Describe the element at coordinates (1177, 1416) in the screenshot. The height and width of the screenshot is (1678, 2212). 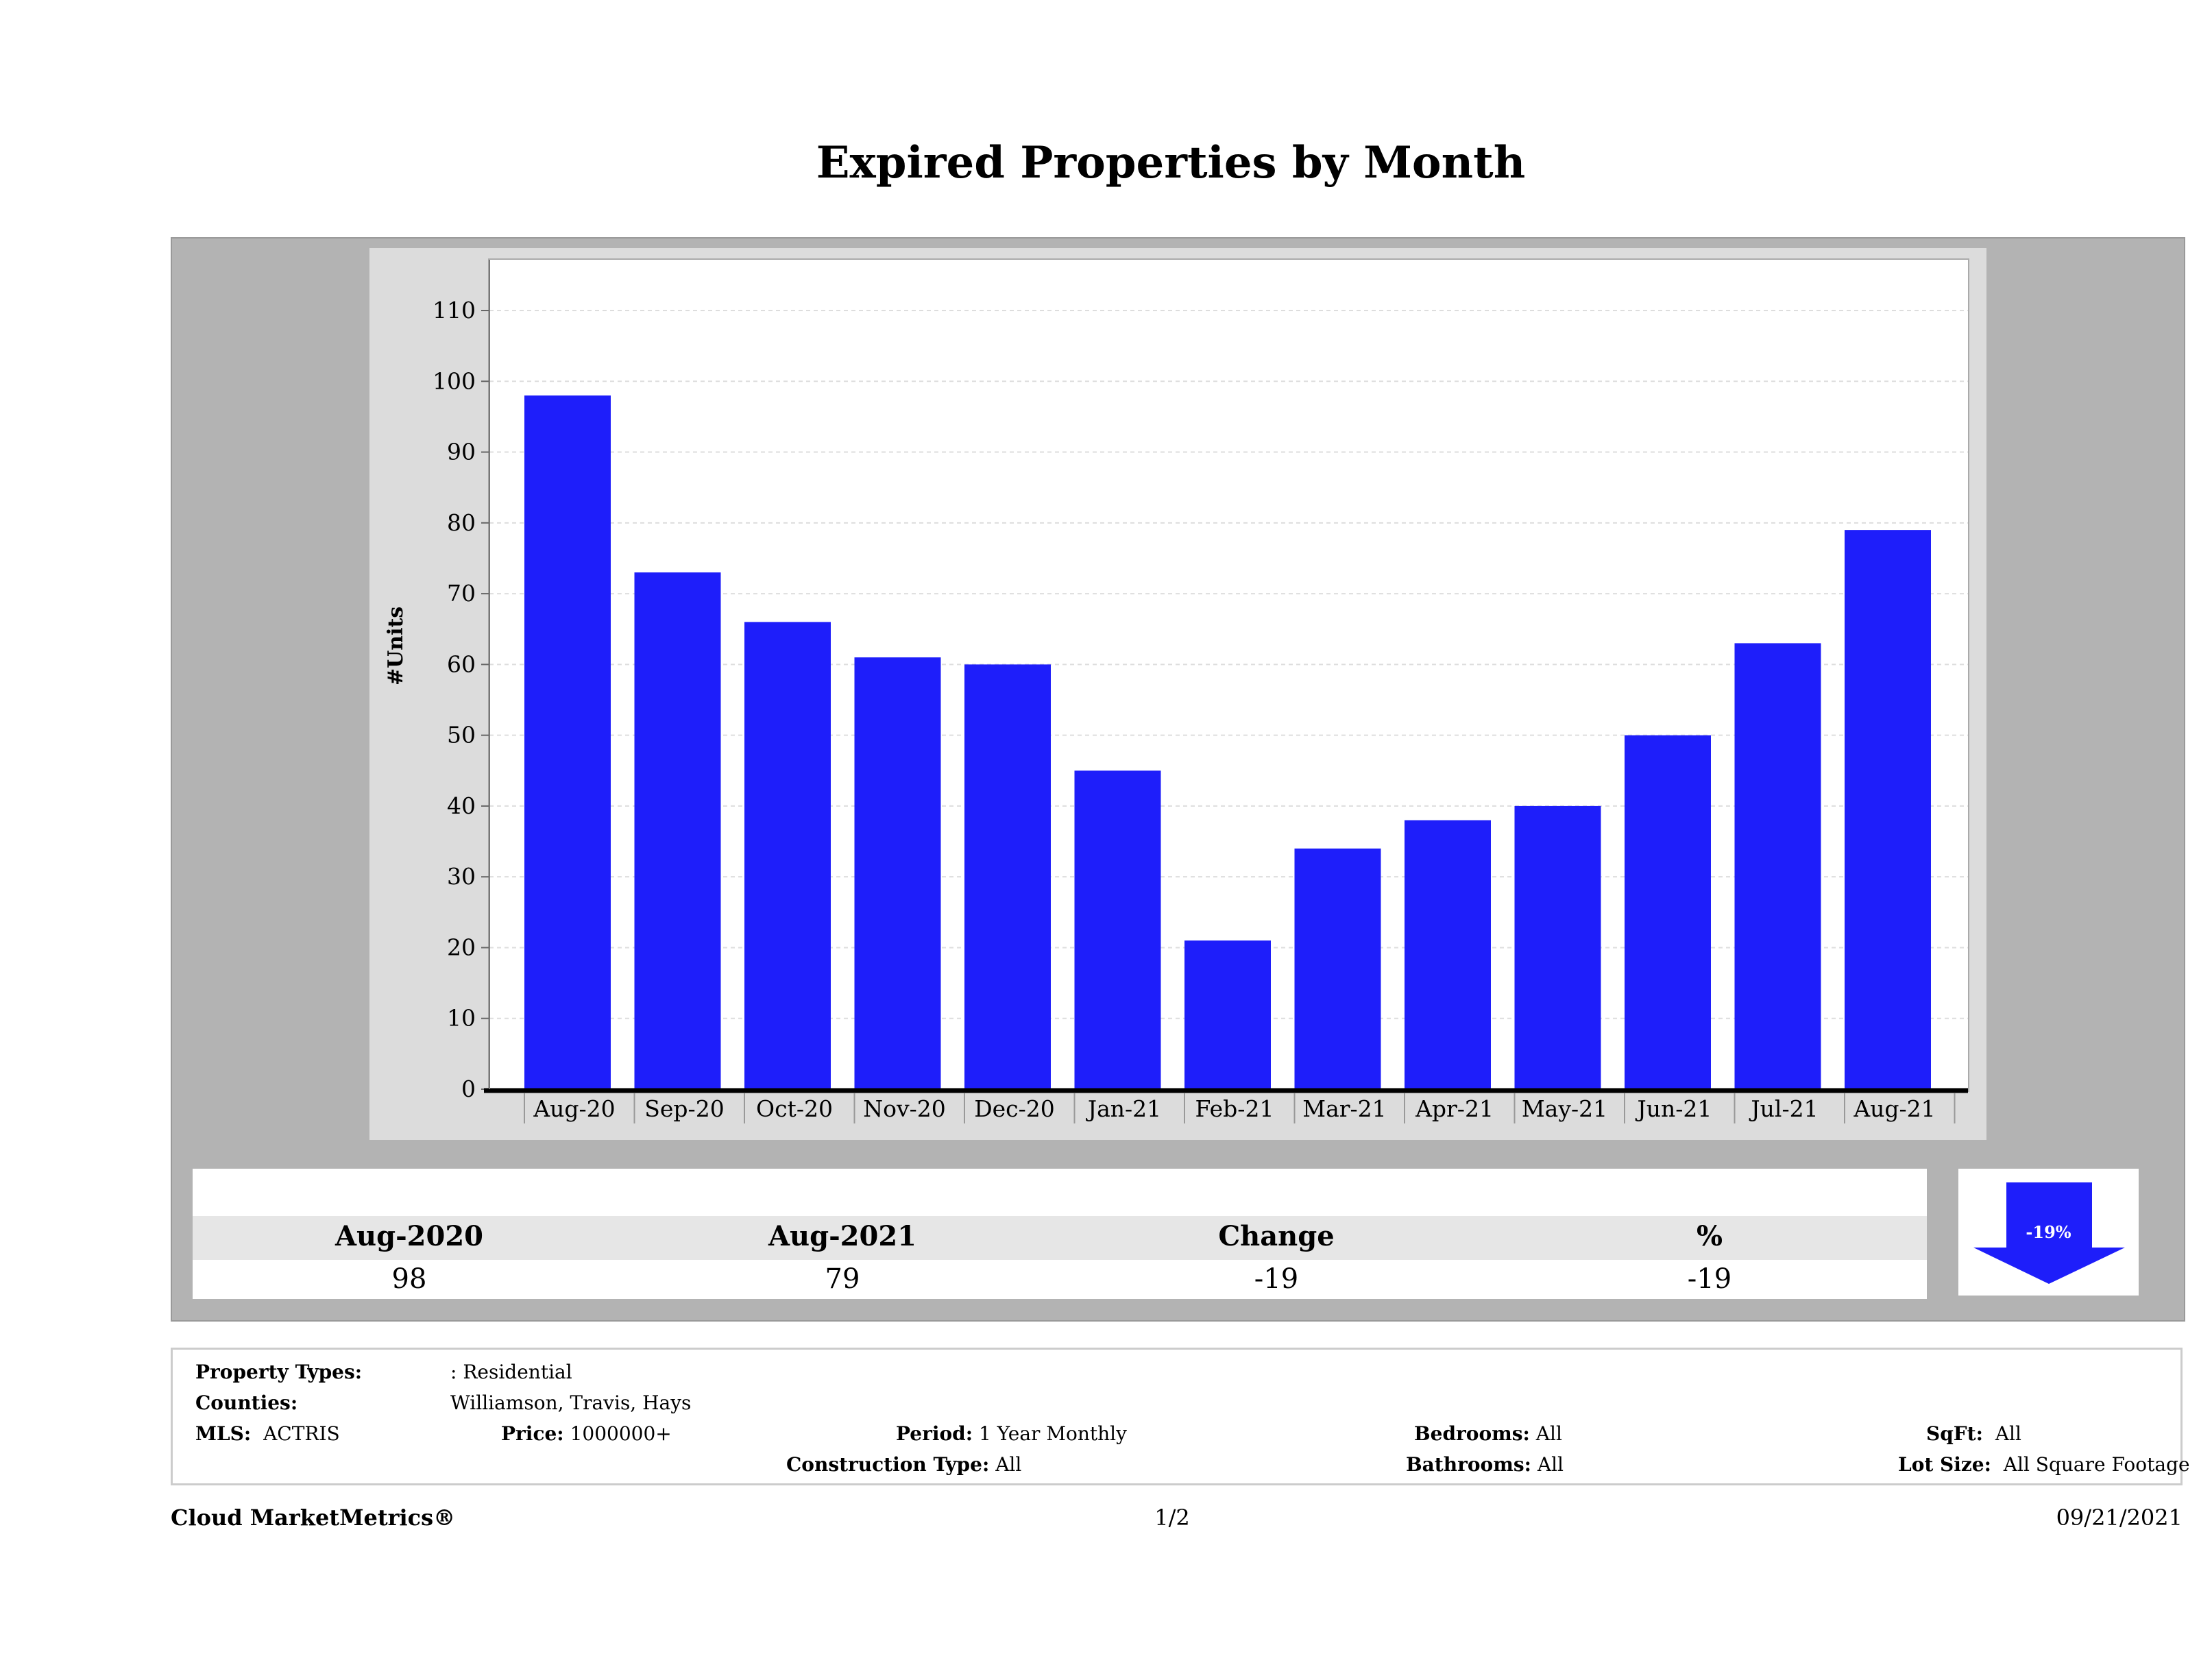
I see `filter-info-box` at that location.